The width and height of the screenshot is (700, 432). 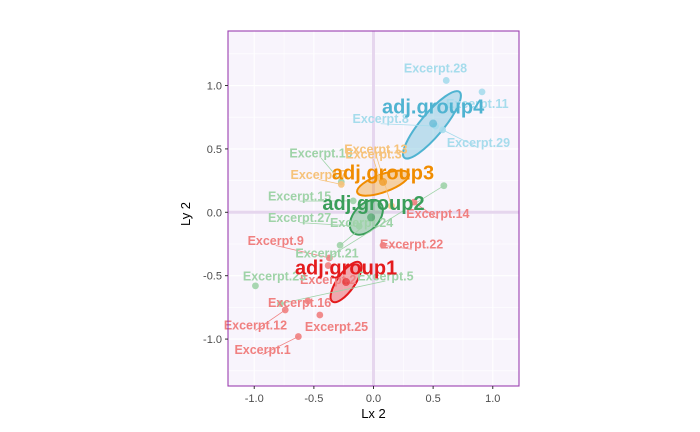 I want to click on point-label: Excerpt.22, so click(x=411, y=245).